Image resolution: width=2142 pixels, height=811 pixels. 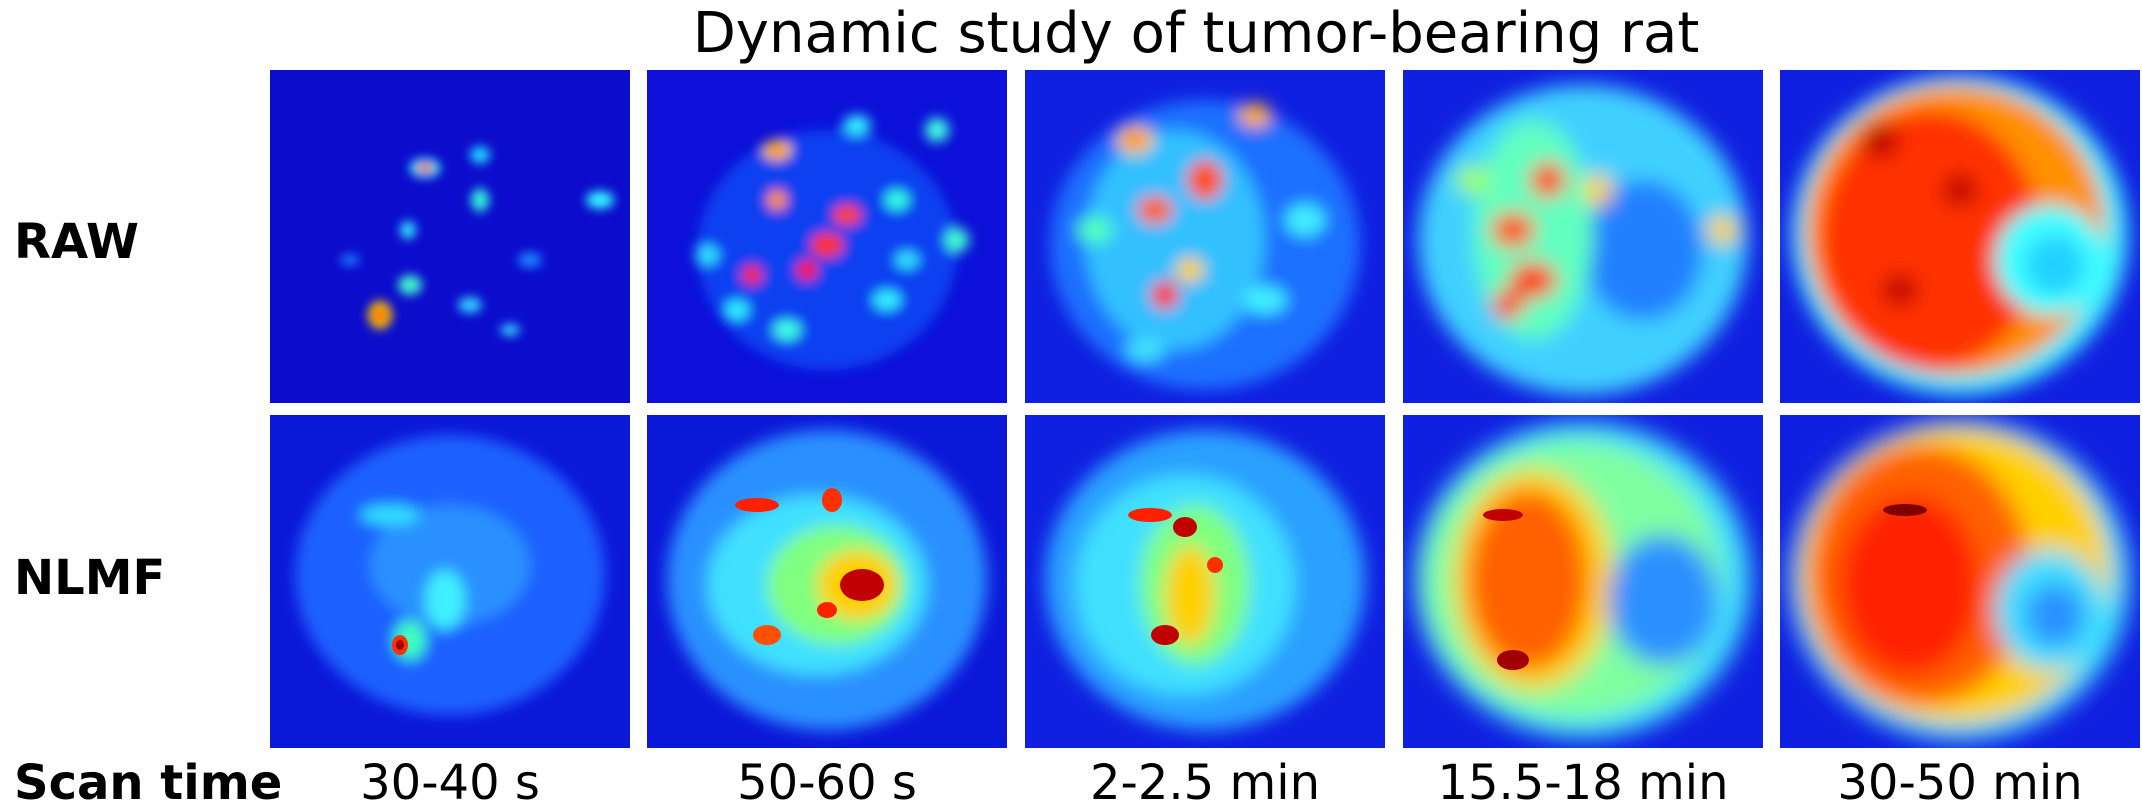 What do you see at coordinates (148, 783) in the screenshot?
I see `scan-time-label: Scan time` at bounding box center [148, 783].